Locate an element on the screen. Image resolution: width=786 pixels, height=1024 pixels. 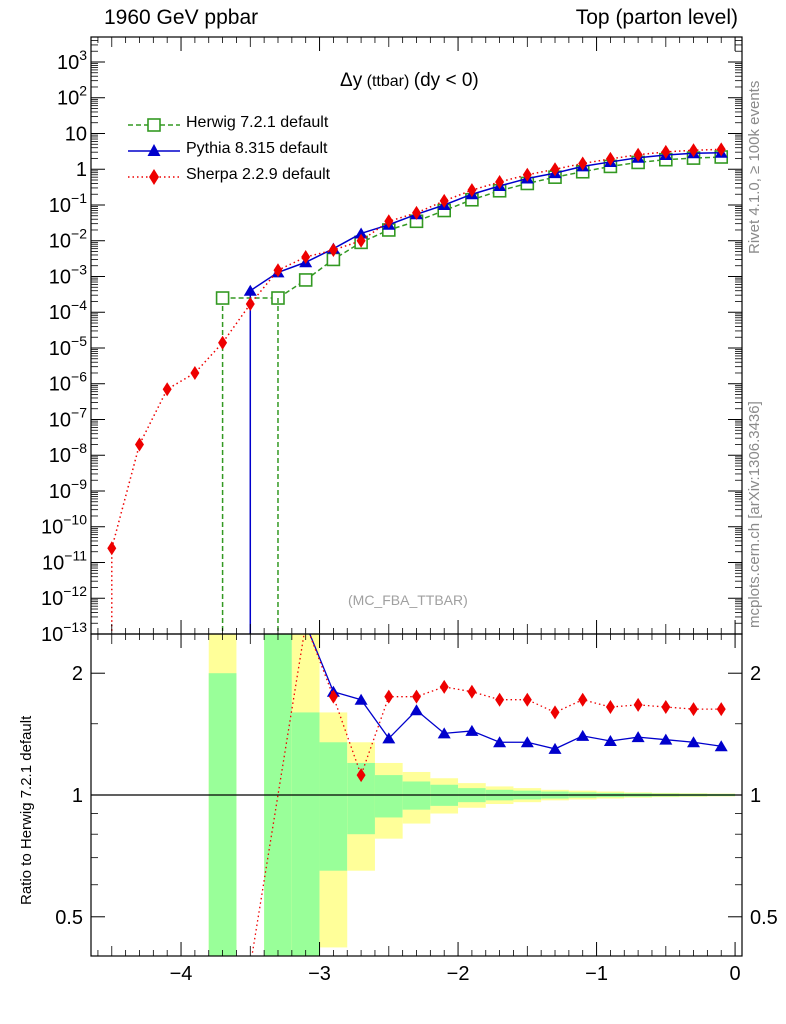
main-ytick-label-13: 10⁻¹⁰ is located at coordinates (64, 525).